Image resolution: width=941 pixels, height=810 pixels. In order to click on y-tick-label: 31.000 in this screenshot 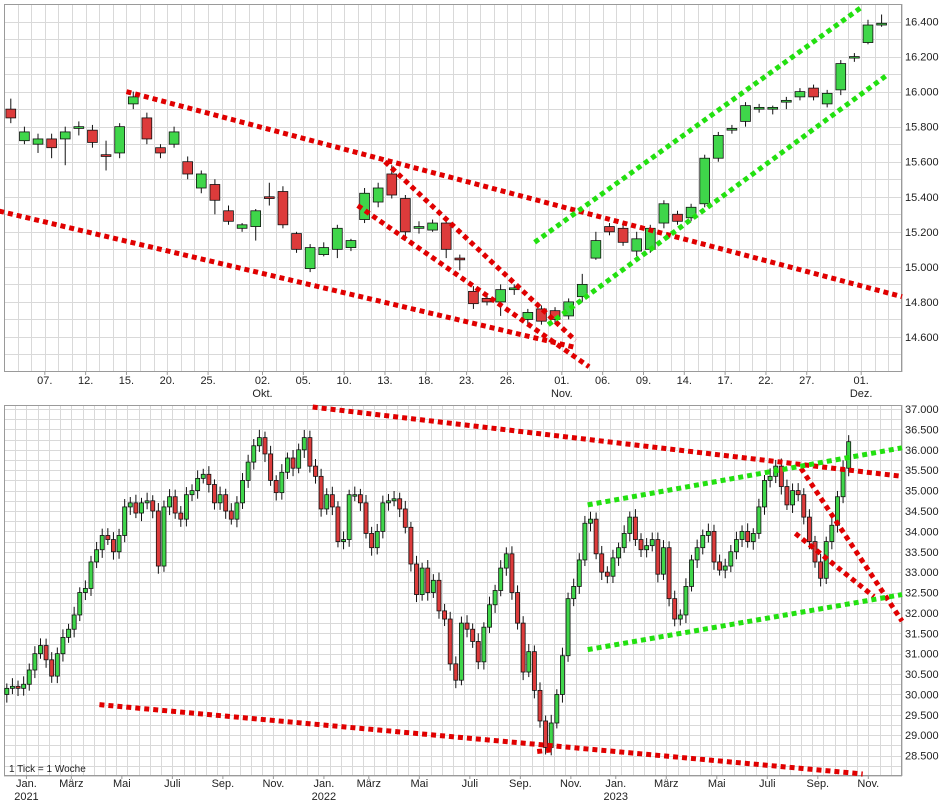, I will do `click(922, 655)`.